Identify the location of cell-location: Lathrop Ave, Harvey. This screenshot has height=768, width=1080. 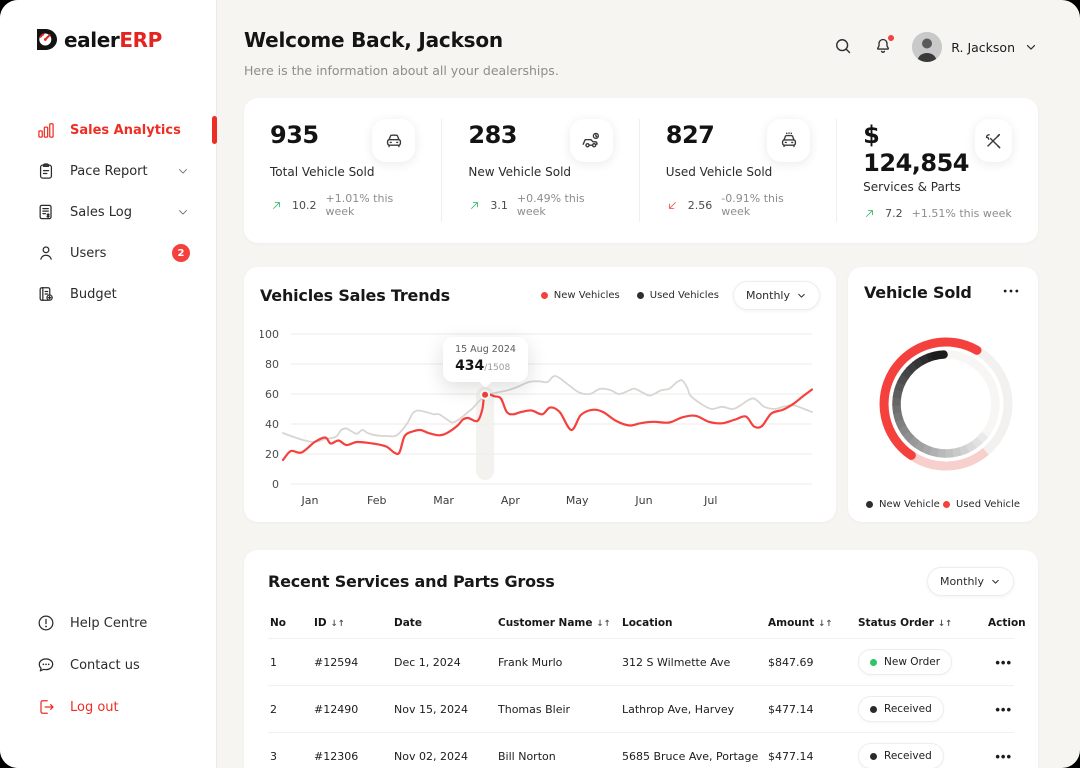
(678, 709).